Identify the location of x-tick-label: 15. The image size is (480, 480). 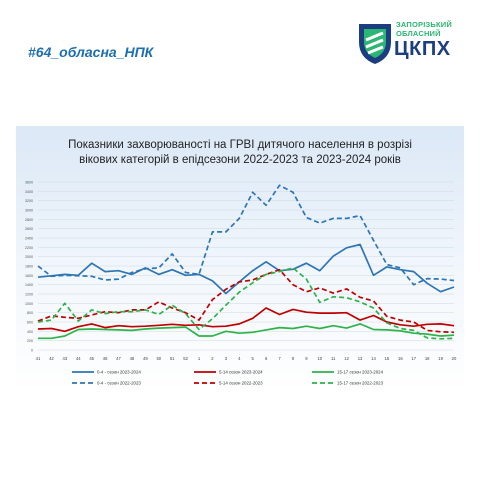
(387, 358).